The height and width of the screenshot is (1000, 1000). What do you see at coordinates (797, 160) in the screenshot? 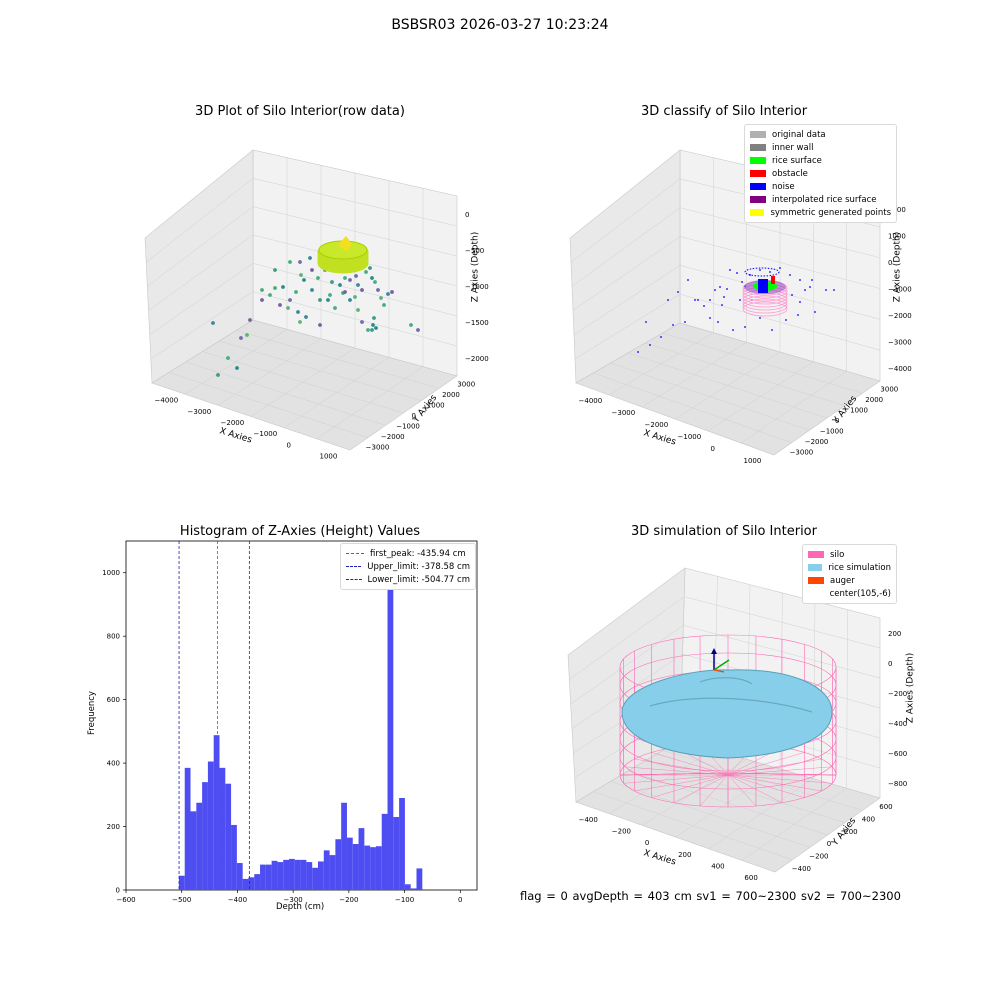
I see `legend-label: rice surface` at bounding box center [797, 160].